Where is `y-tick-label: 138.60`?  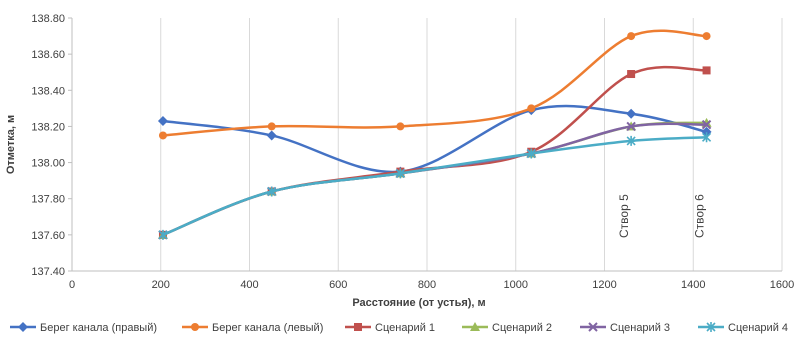
y-tick-label: 138.60 is located at coordinates (48, 55).